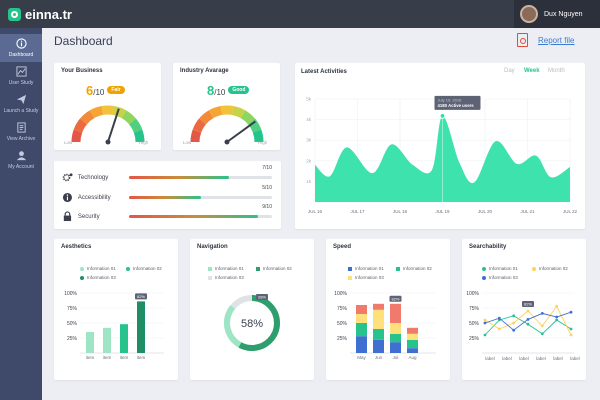 This screenshot has height=400, width=600. What do you see at coordinates (395, 298) in the screenshot?
I see `value-tag: 82%` at bounding box center [395, 298].